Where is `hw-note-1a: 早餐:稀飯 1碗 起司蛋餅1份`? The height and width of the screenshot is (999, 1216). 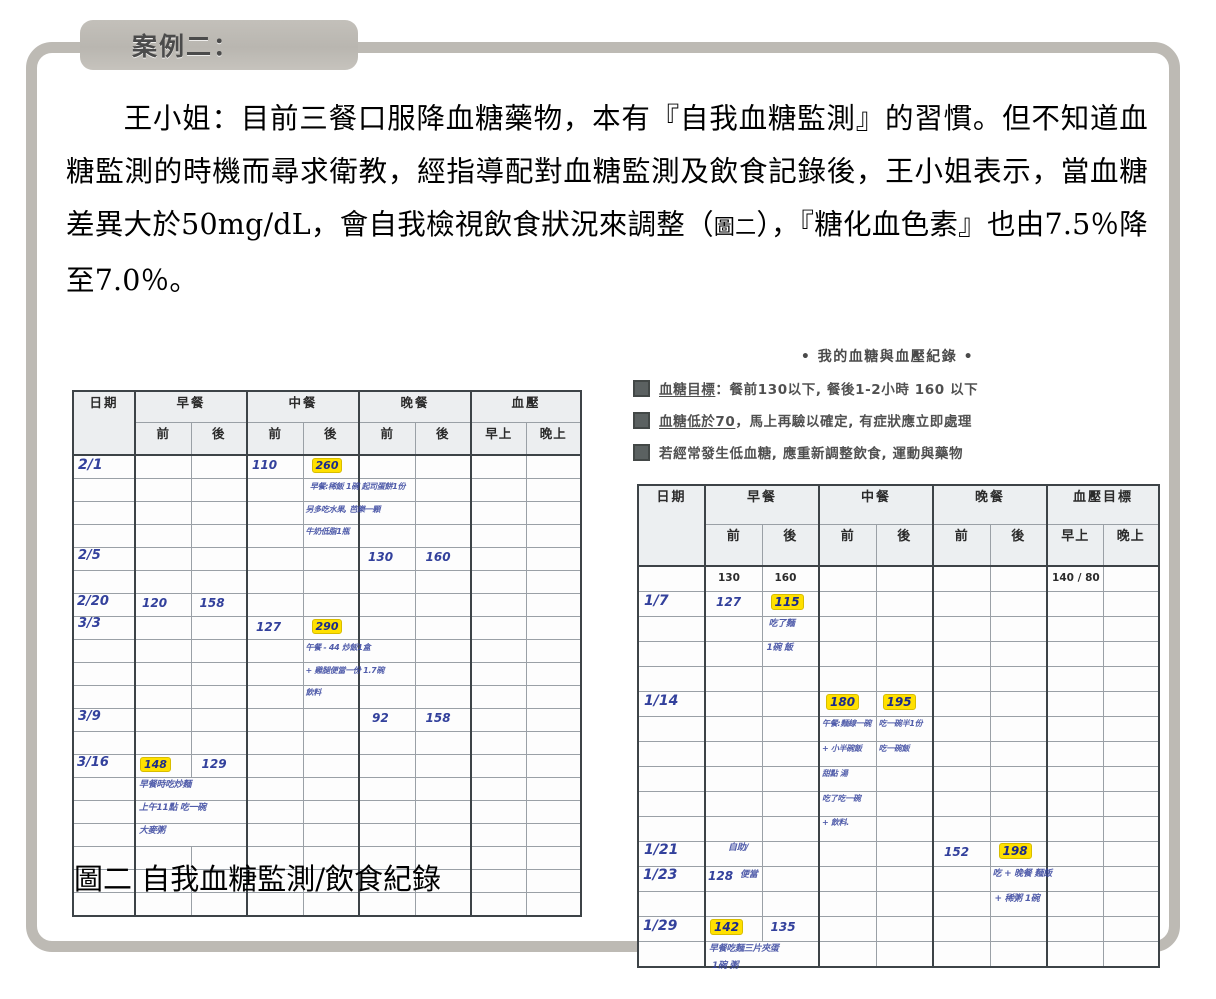 hw-note-1a: 早餐:稀飯 1碗 起司蛋餅1份 is located at coordinates (357, 486).